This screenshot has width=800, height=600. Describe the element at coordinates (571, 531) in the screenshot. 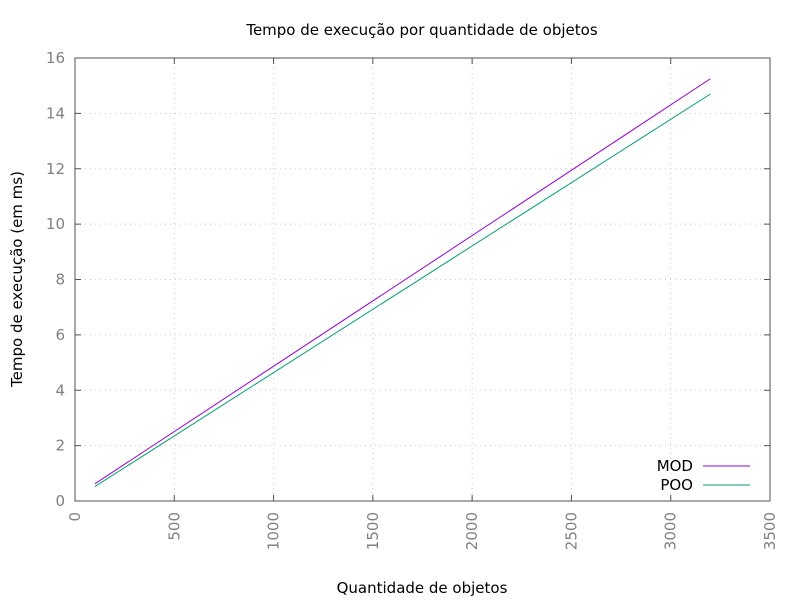

I see `x-tick-label: 2500` at that location.